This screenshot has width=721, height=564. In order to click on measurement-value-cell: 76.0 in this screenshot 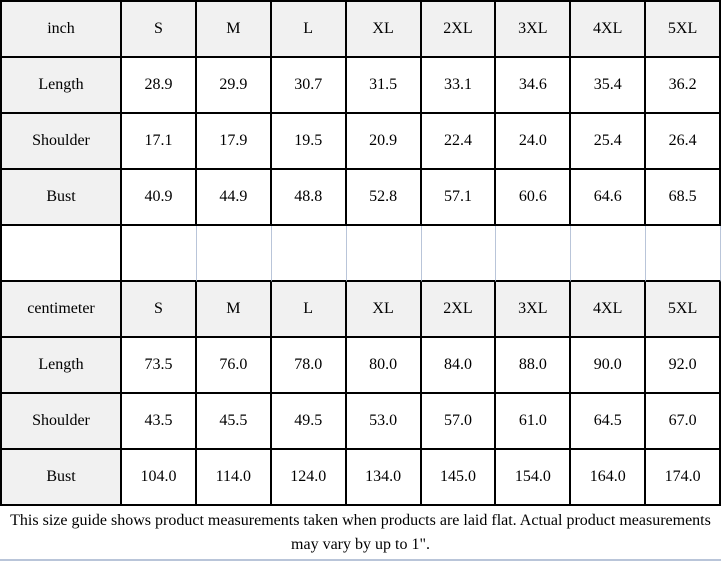, I will do `click(234, 366)`.